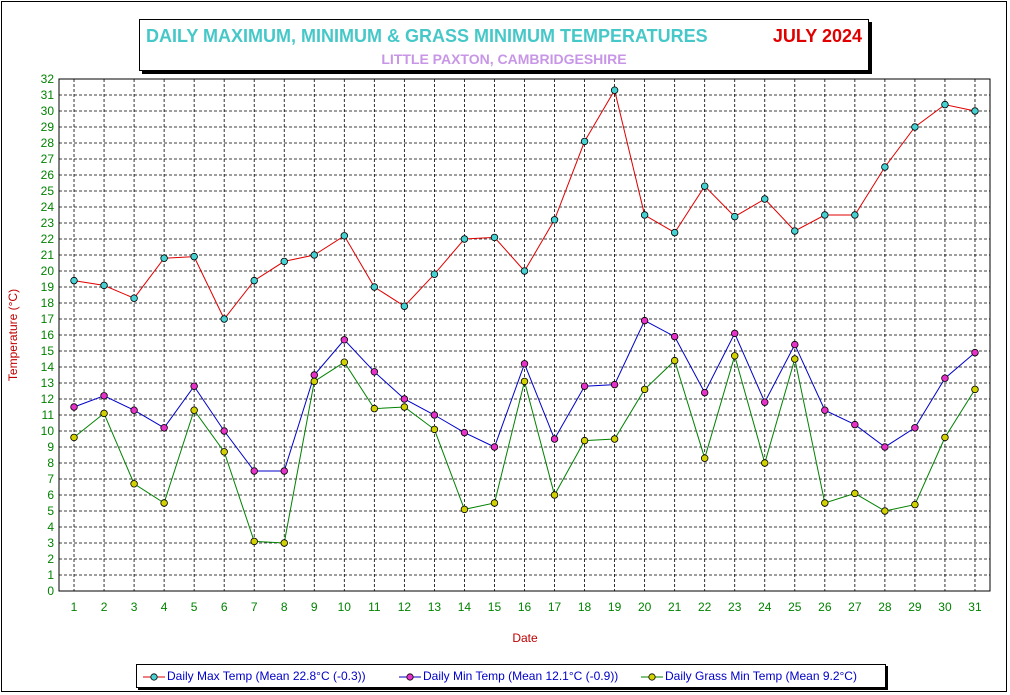  Describe the element at coordinates (74, 607) in the screenshot. I see `x-tick-label: 1` at that location.